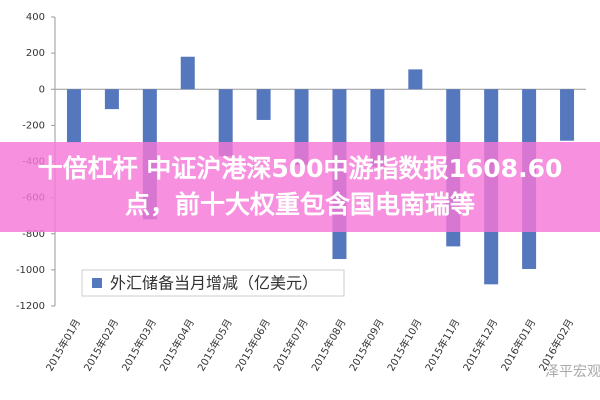  I want to click on legend-label: 外汇储备当月增减（亿美元）, so click(214, 283).